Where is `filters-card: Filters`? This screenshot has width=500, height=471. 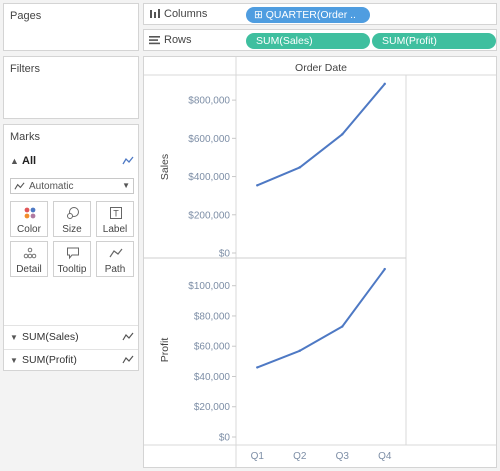 filters-card: Filters is located at coordinates (71, 87).